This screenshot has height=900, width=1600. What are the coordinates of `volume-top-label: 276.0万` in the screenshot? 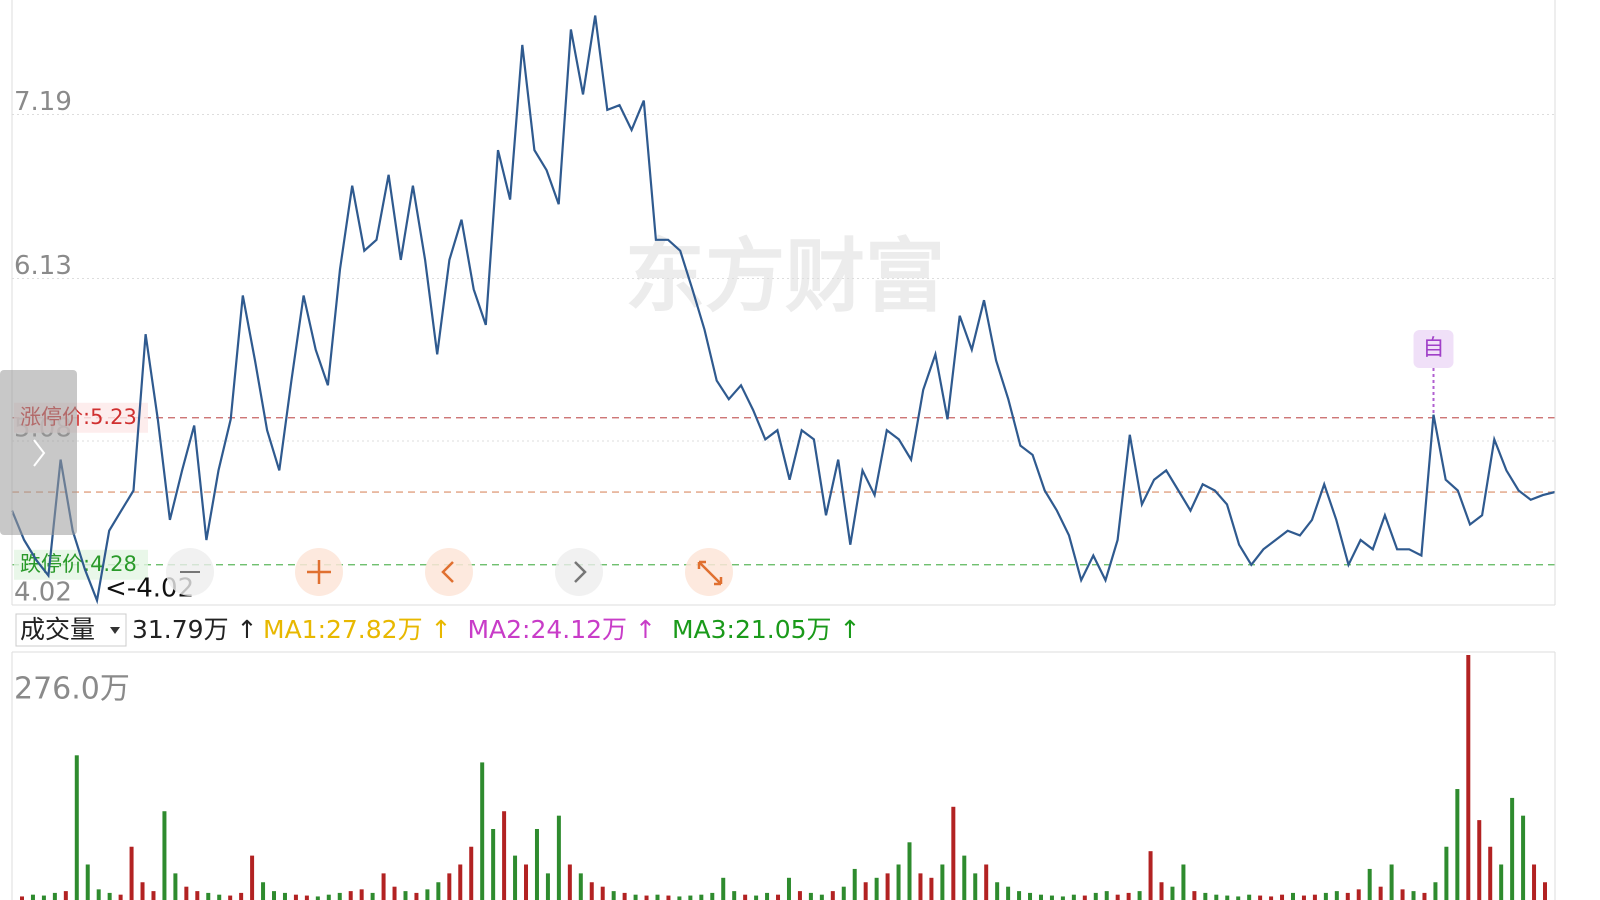 It's located at (72, 689).